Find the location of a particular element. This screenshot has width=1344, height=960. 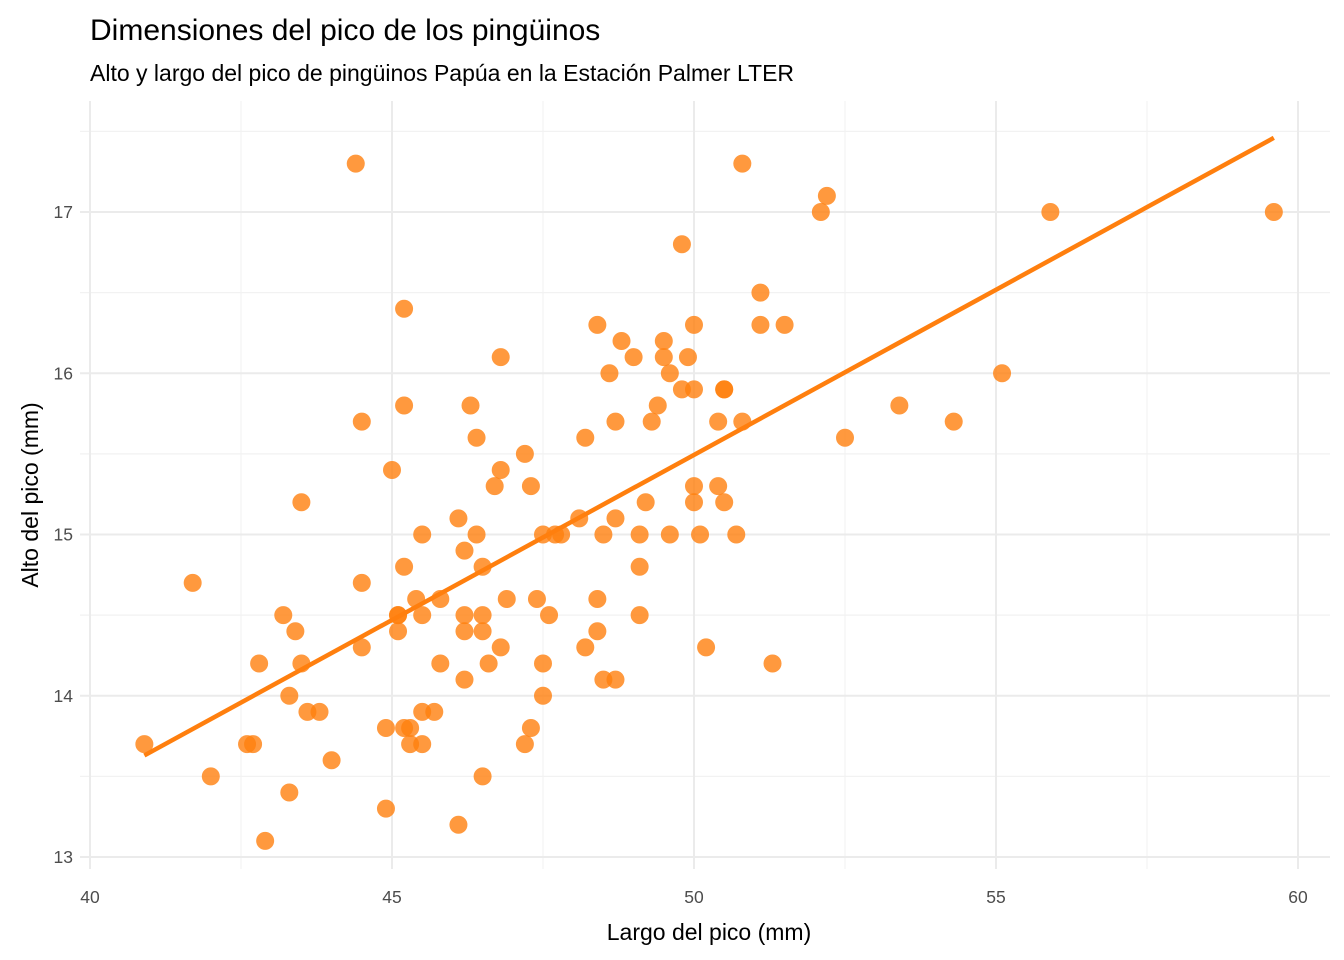

y-tick-label: 16 is located at coordinates (63, 373).